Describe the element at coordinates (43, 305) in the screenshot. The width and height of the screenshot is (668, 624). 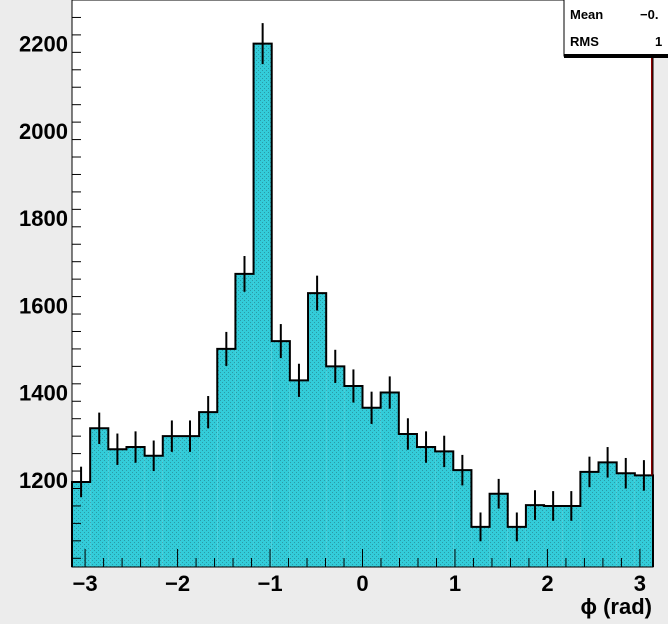
I see `y-tick-label: 1600` at that location.